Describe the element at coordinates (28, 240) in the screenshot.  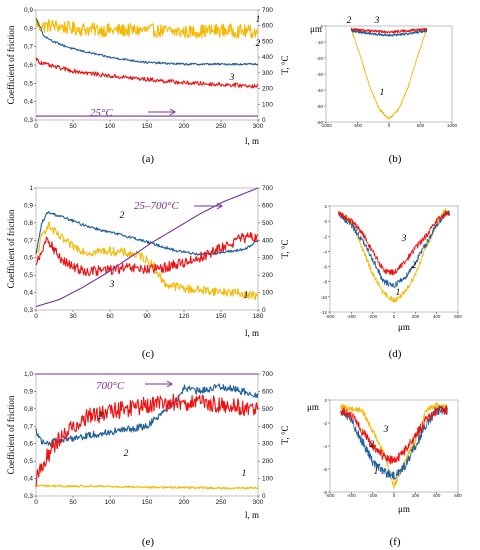
I see `y-tick-label: 0,7` at that location.